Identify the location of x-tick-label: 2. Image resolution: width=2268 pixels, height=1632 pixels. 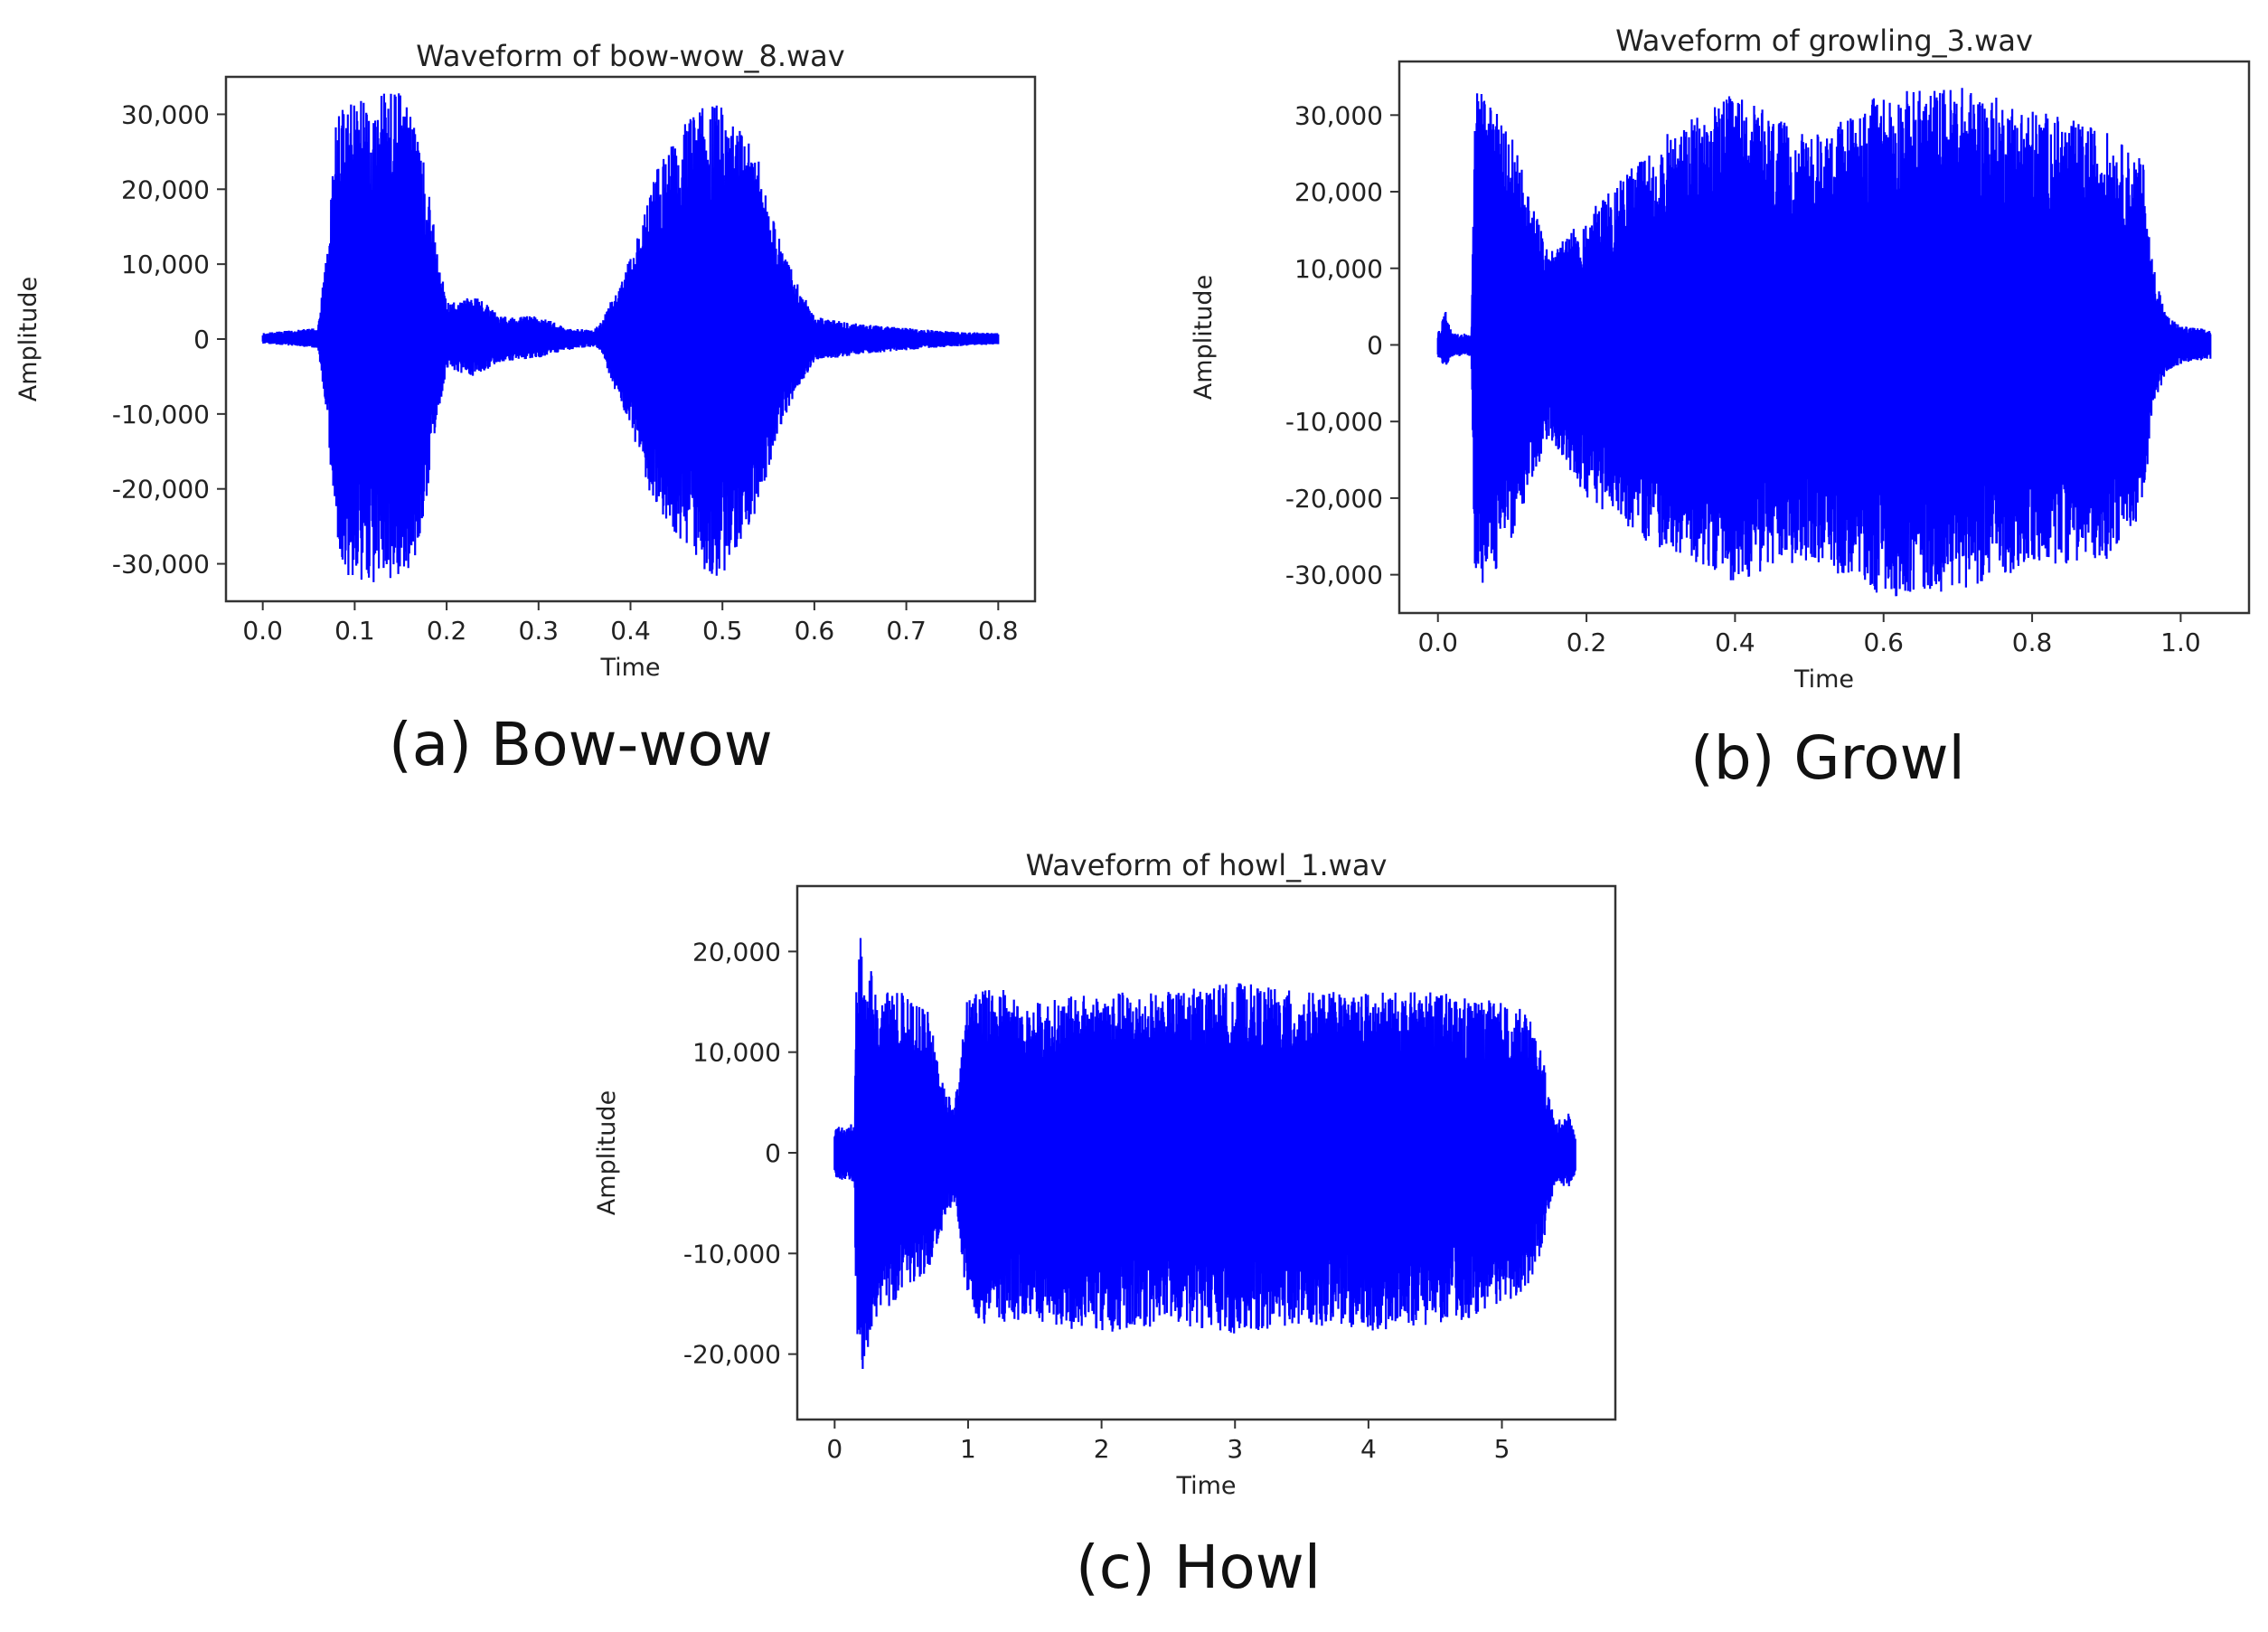
(1102, 1449).